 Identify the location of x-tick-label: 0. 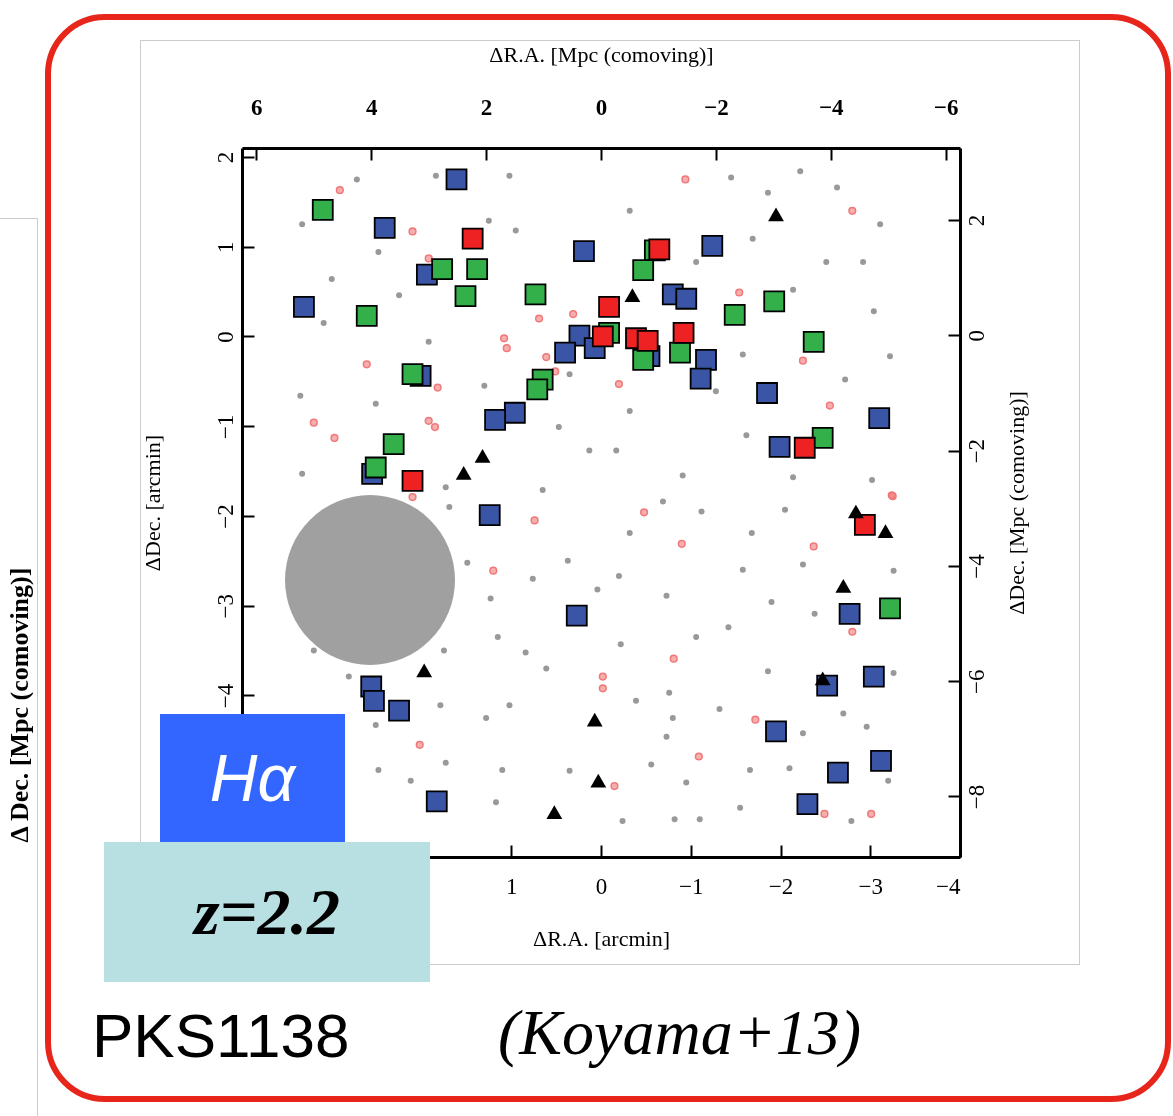
(601, 886).